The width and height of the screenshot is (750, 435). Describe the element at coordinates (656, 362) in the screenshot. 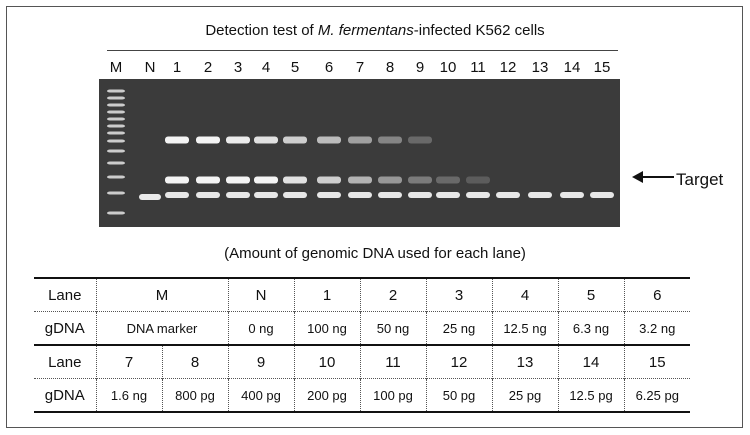

I see `lane-number-cell: 15` at that location.